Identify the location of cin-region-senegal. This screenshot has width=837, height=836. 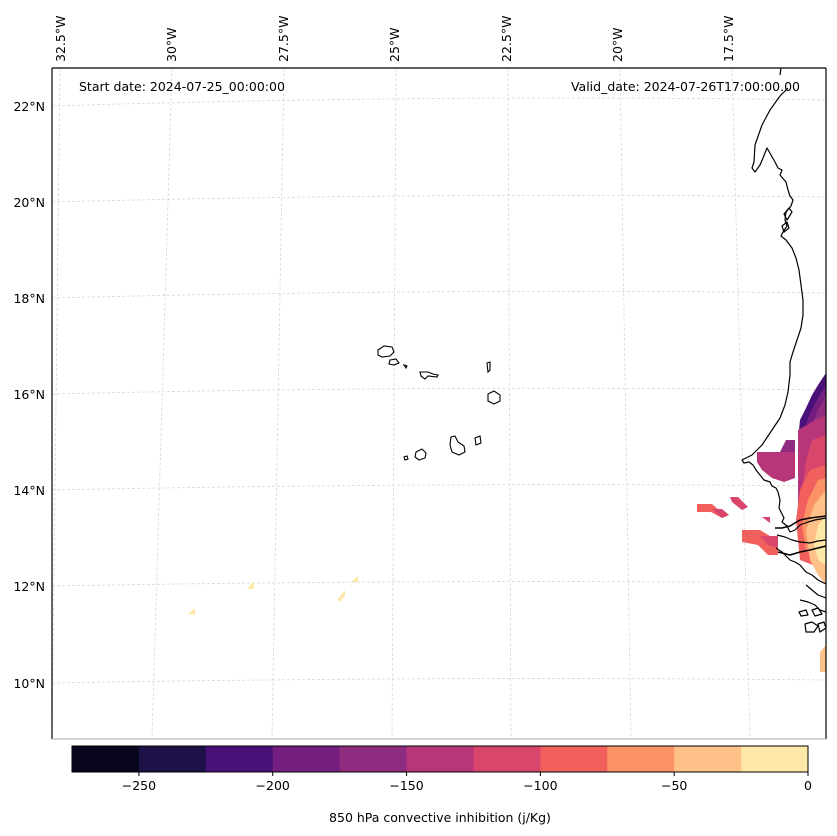
(820, 540).